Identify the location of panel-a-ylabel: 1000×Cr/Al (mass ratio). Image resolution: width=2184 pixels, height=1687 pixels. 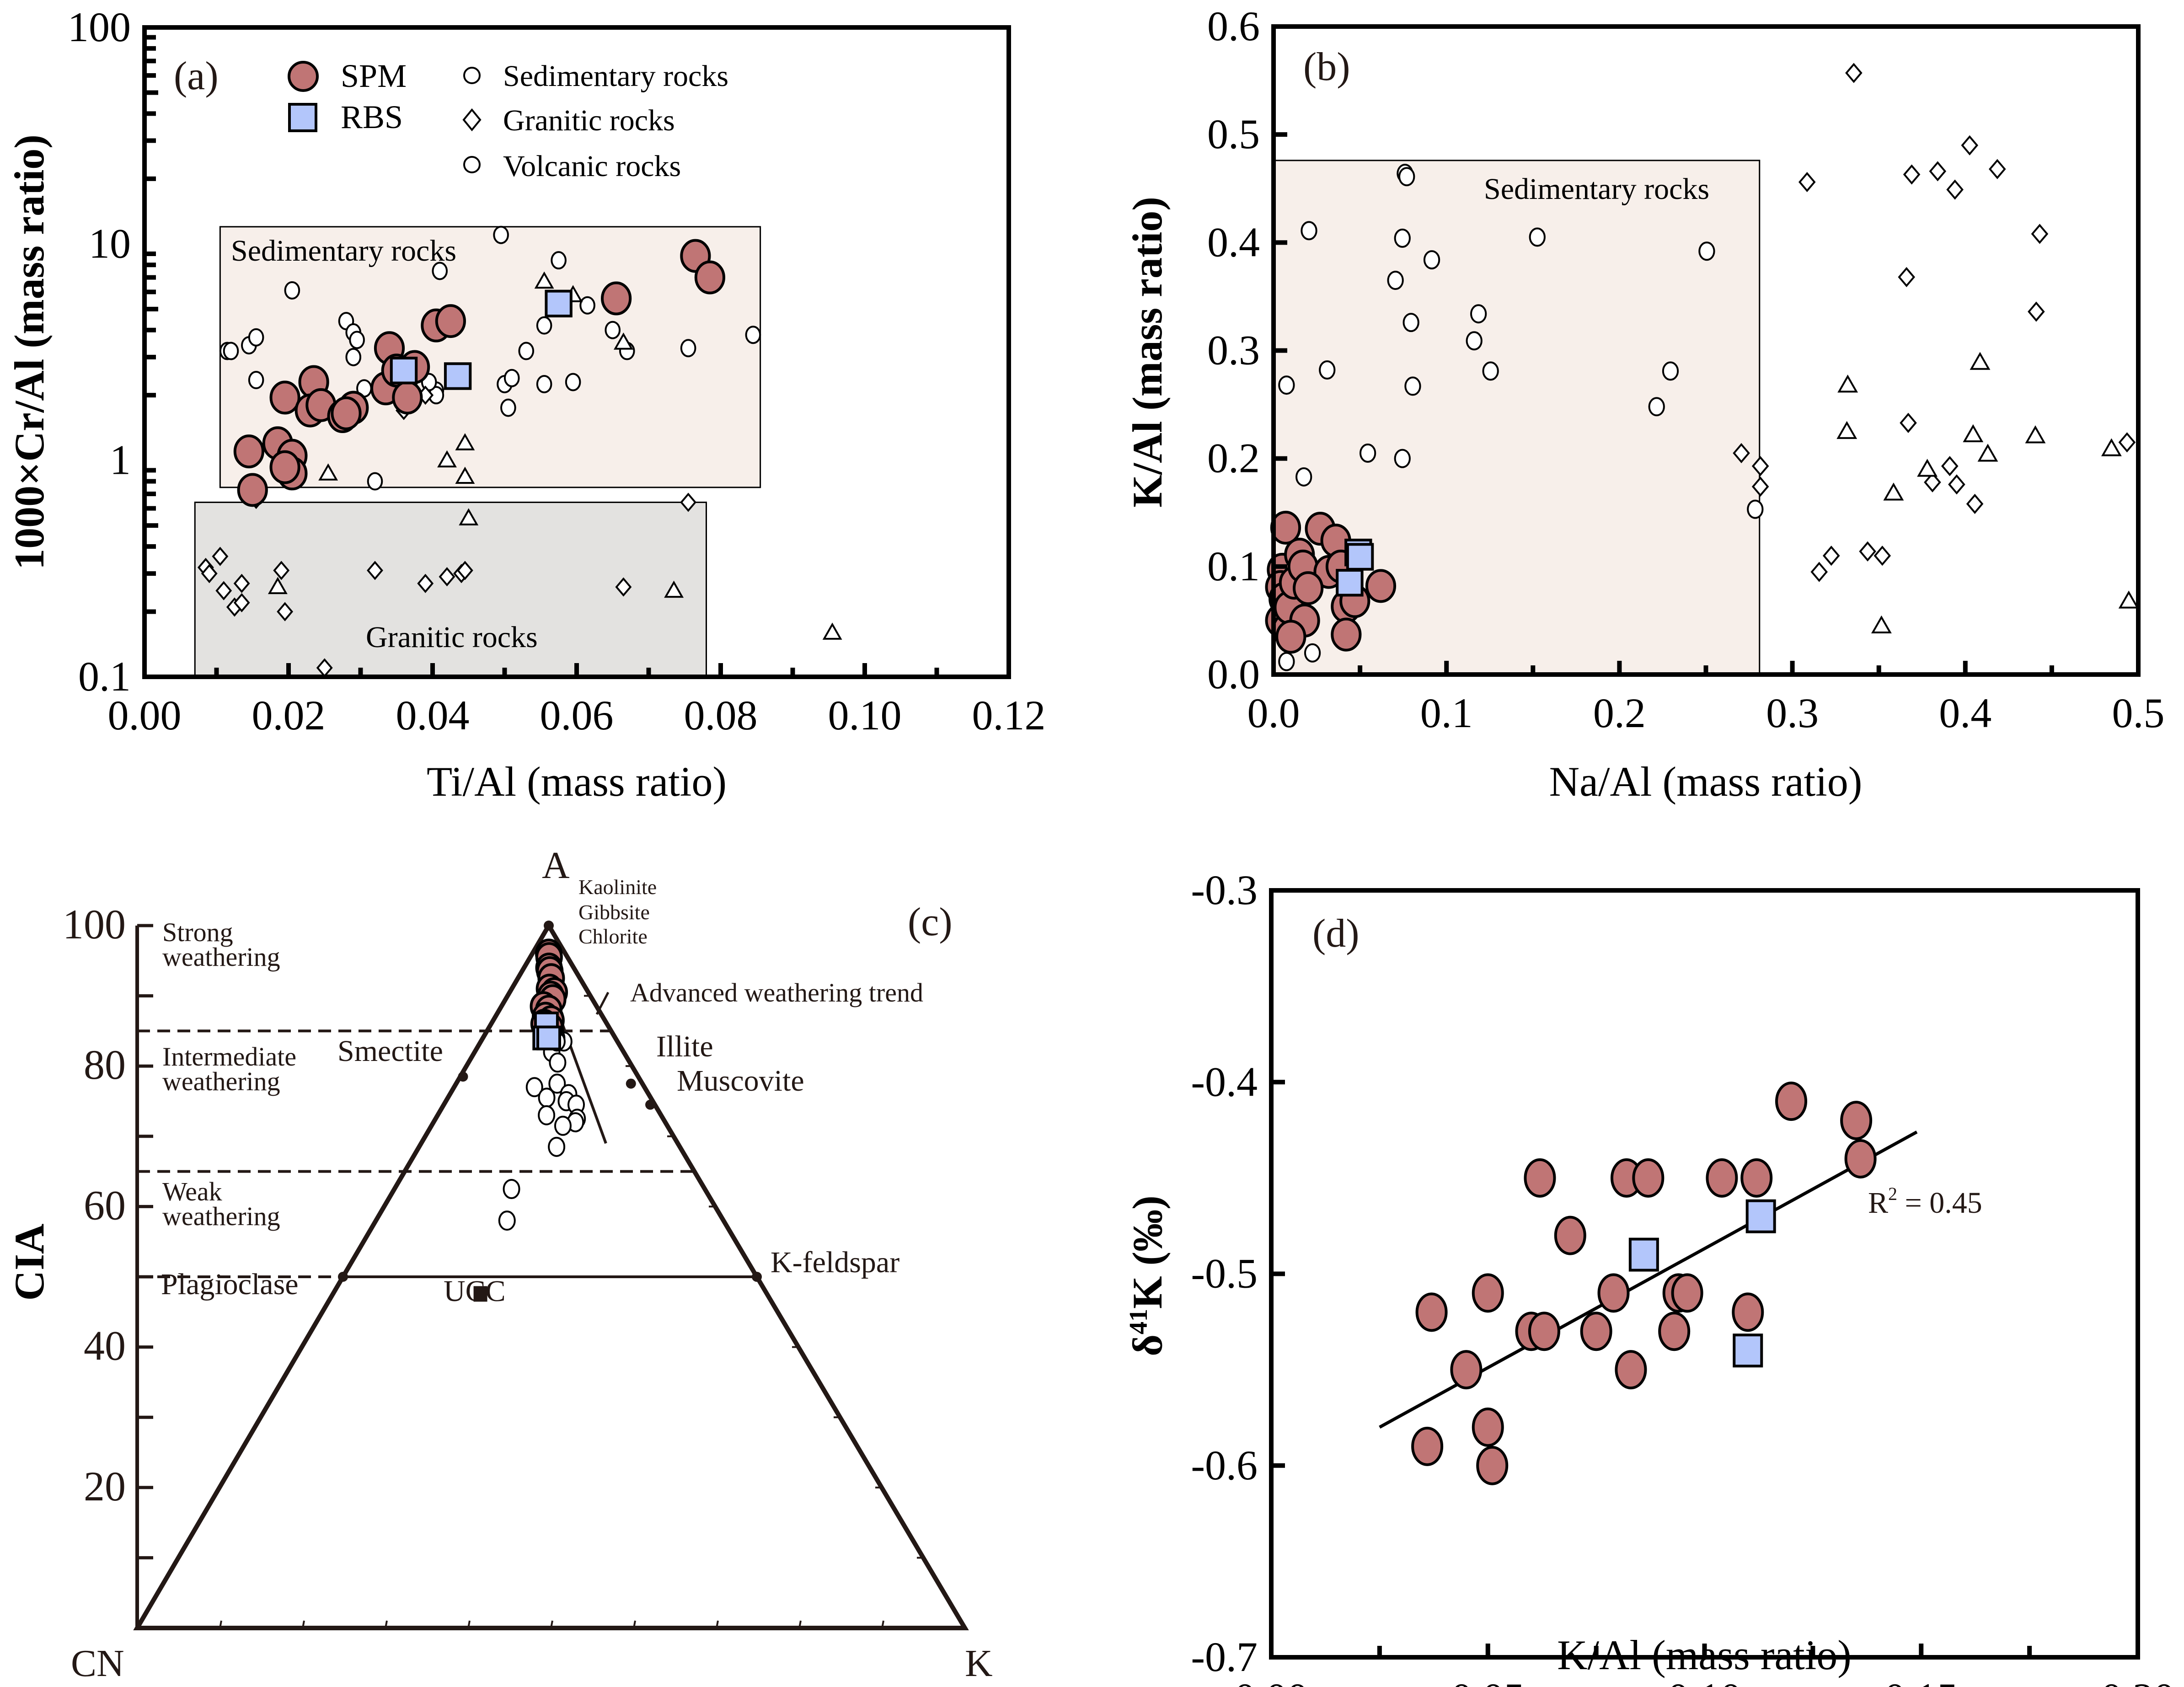
(29, 352).